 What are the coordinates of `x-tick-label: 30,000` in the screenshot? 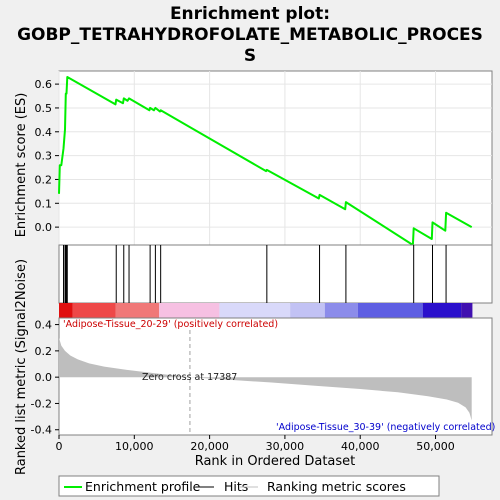 It's located at (285, 446).